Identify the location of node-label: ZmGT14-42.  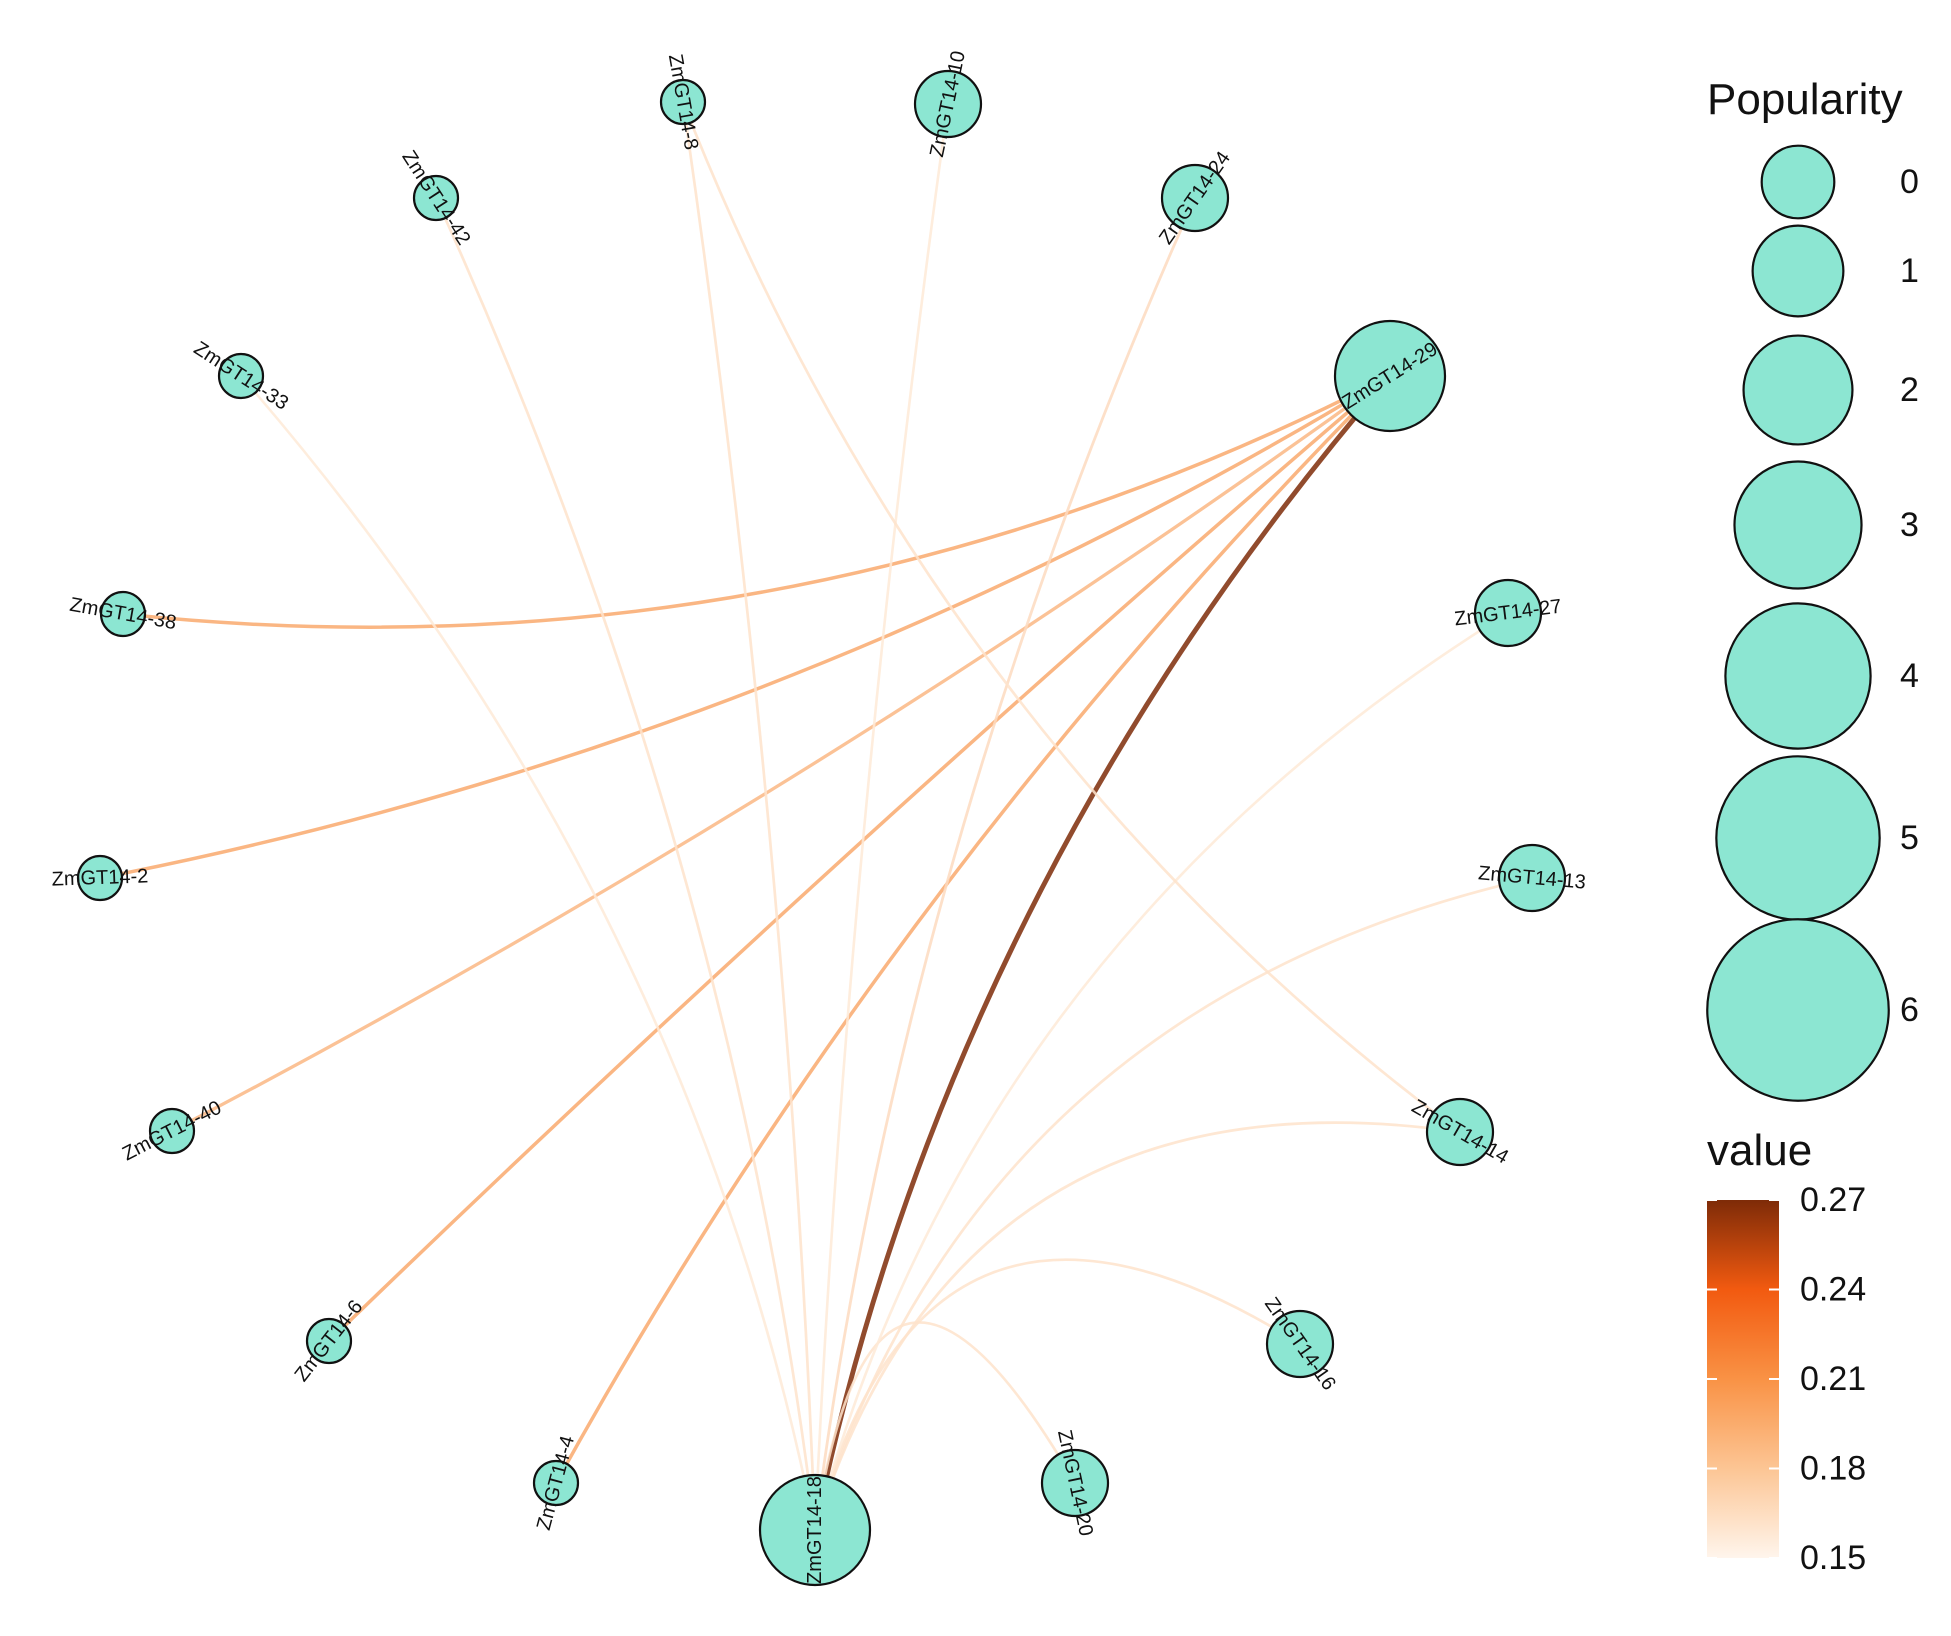
(435, 198).